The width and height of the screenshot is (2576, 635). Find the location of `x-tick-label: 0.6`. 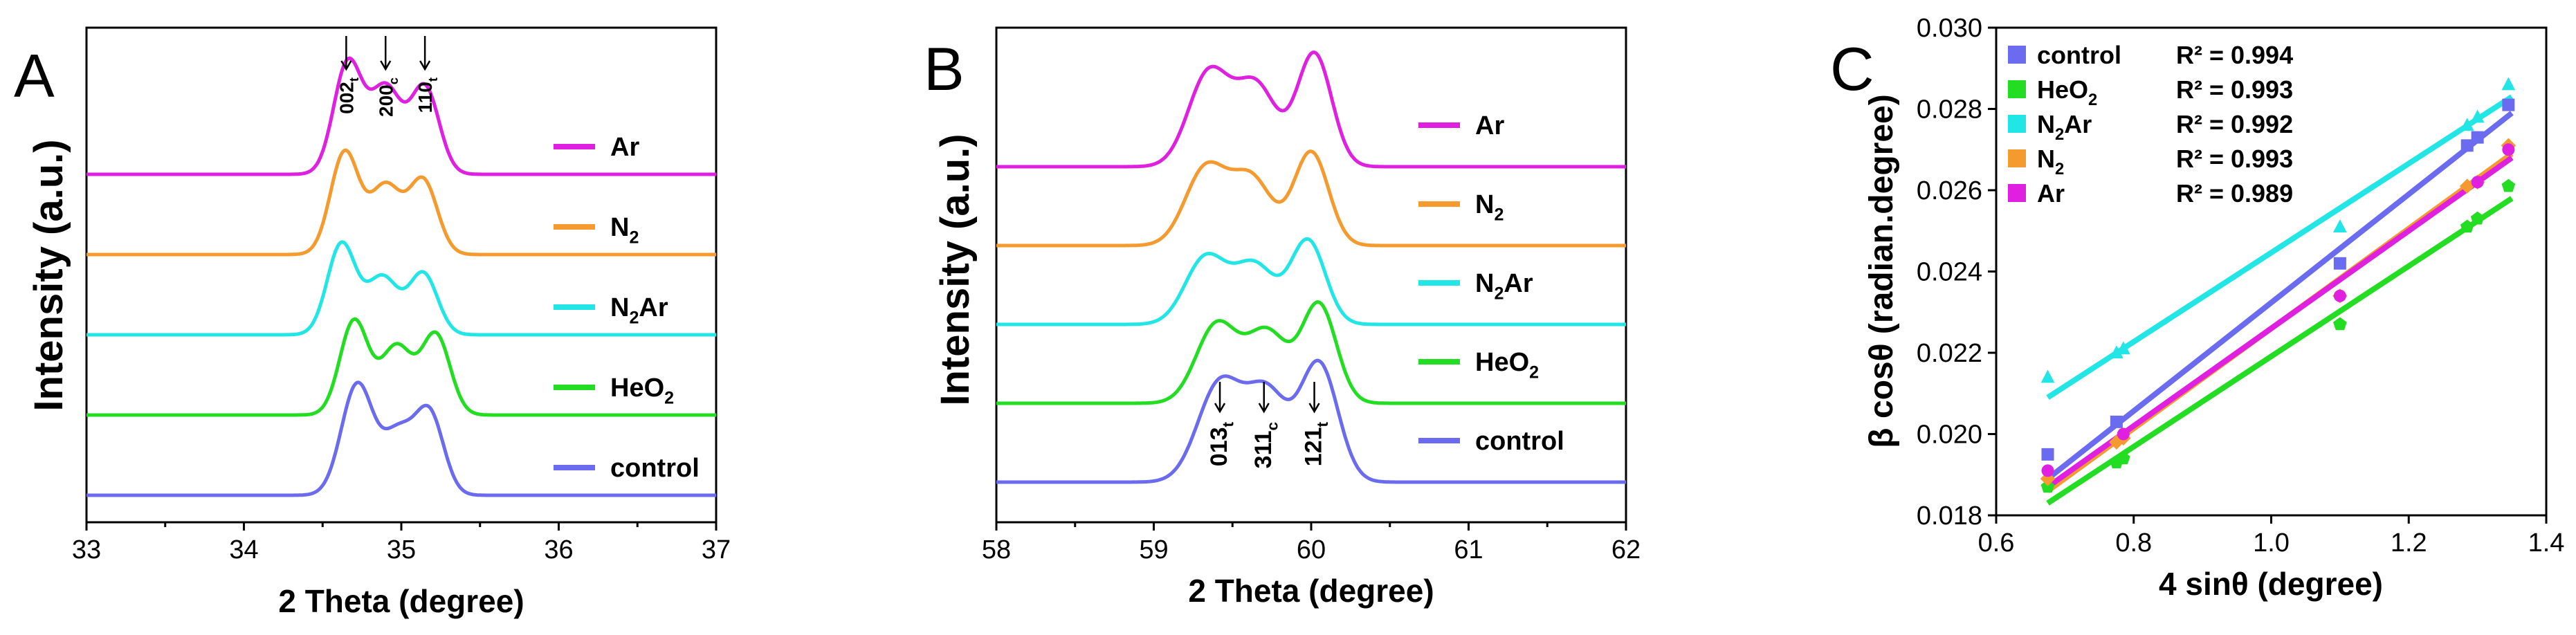

x-tick-label: 0.6 is located at coordinates (1997, 543).